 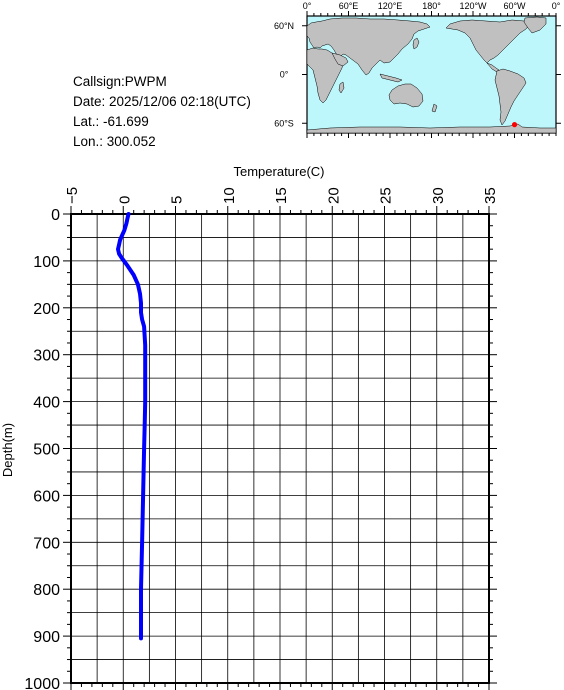 I want to click on map-lon-label: 120°E, so click(x=390, y=6).